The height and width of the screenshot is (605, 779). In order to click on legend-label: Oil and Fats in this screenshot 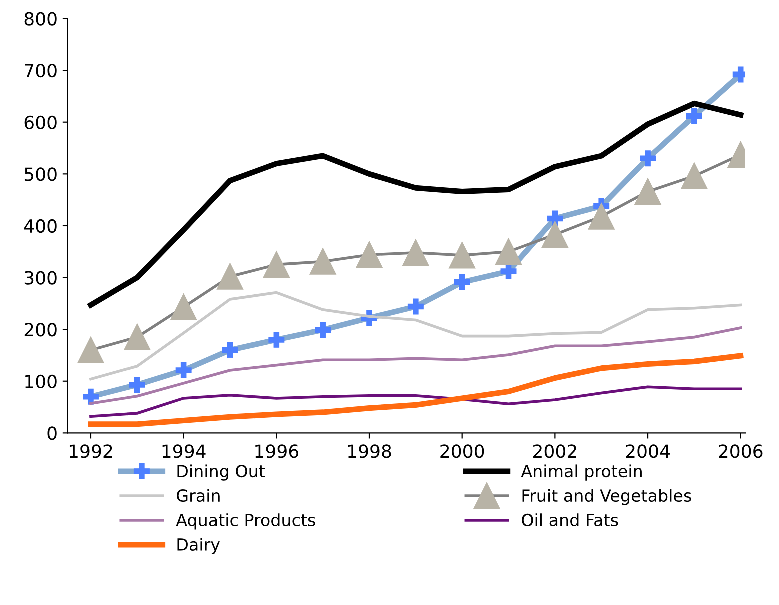, I will do `click(570, 520)`.